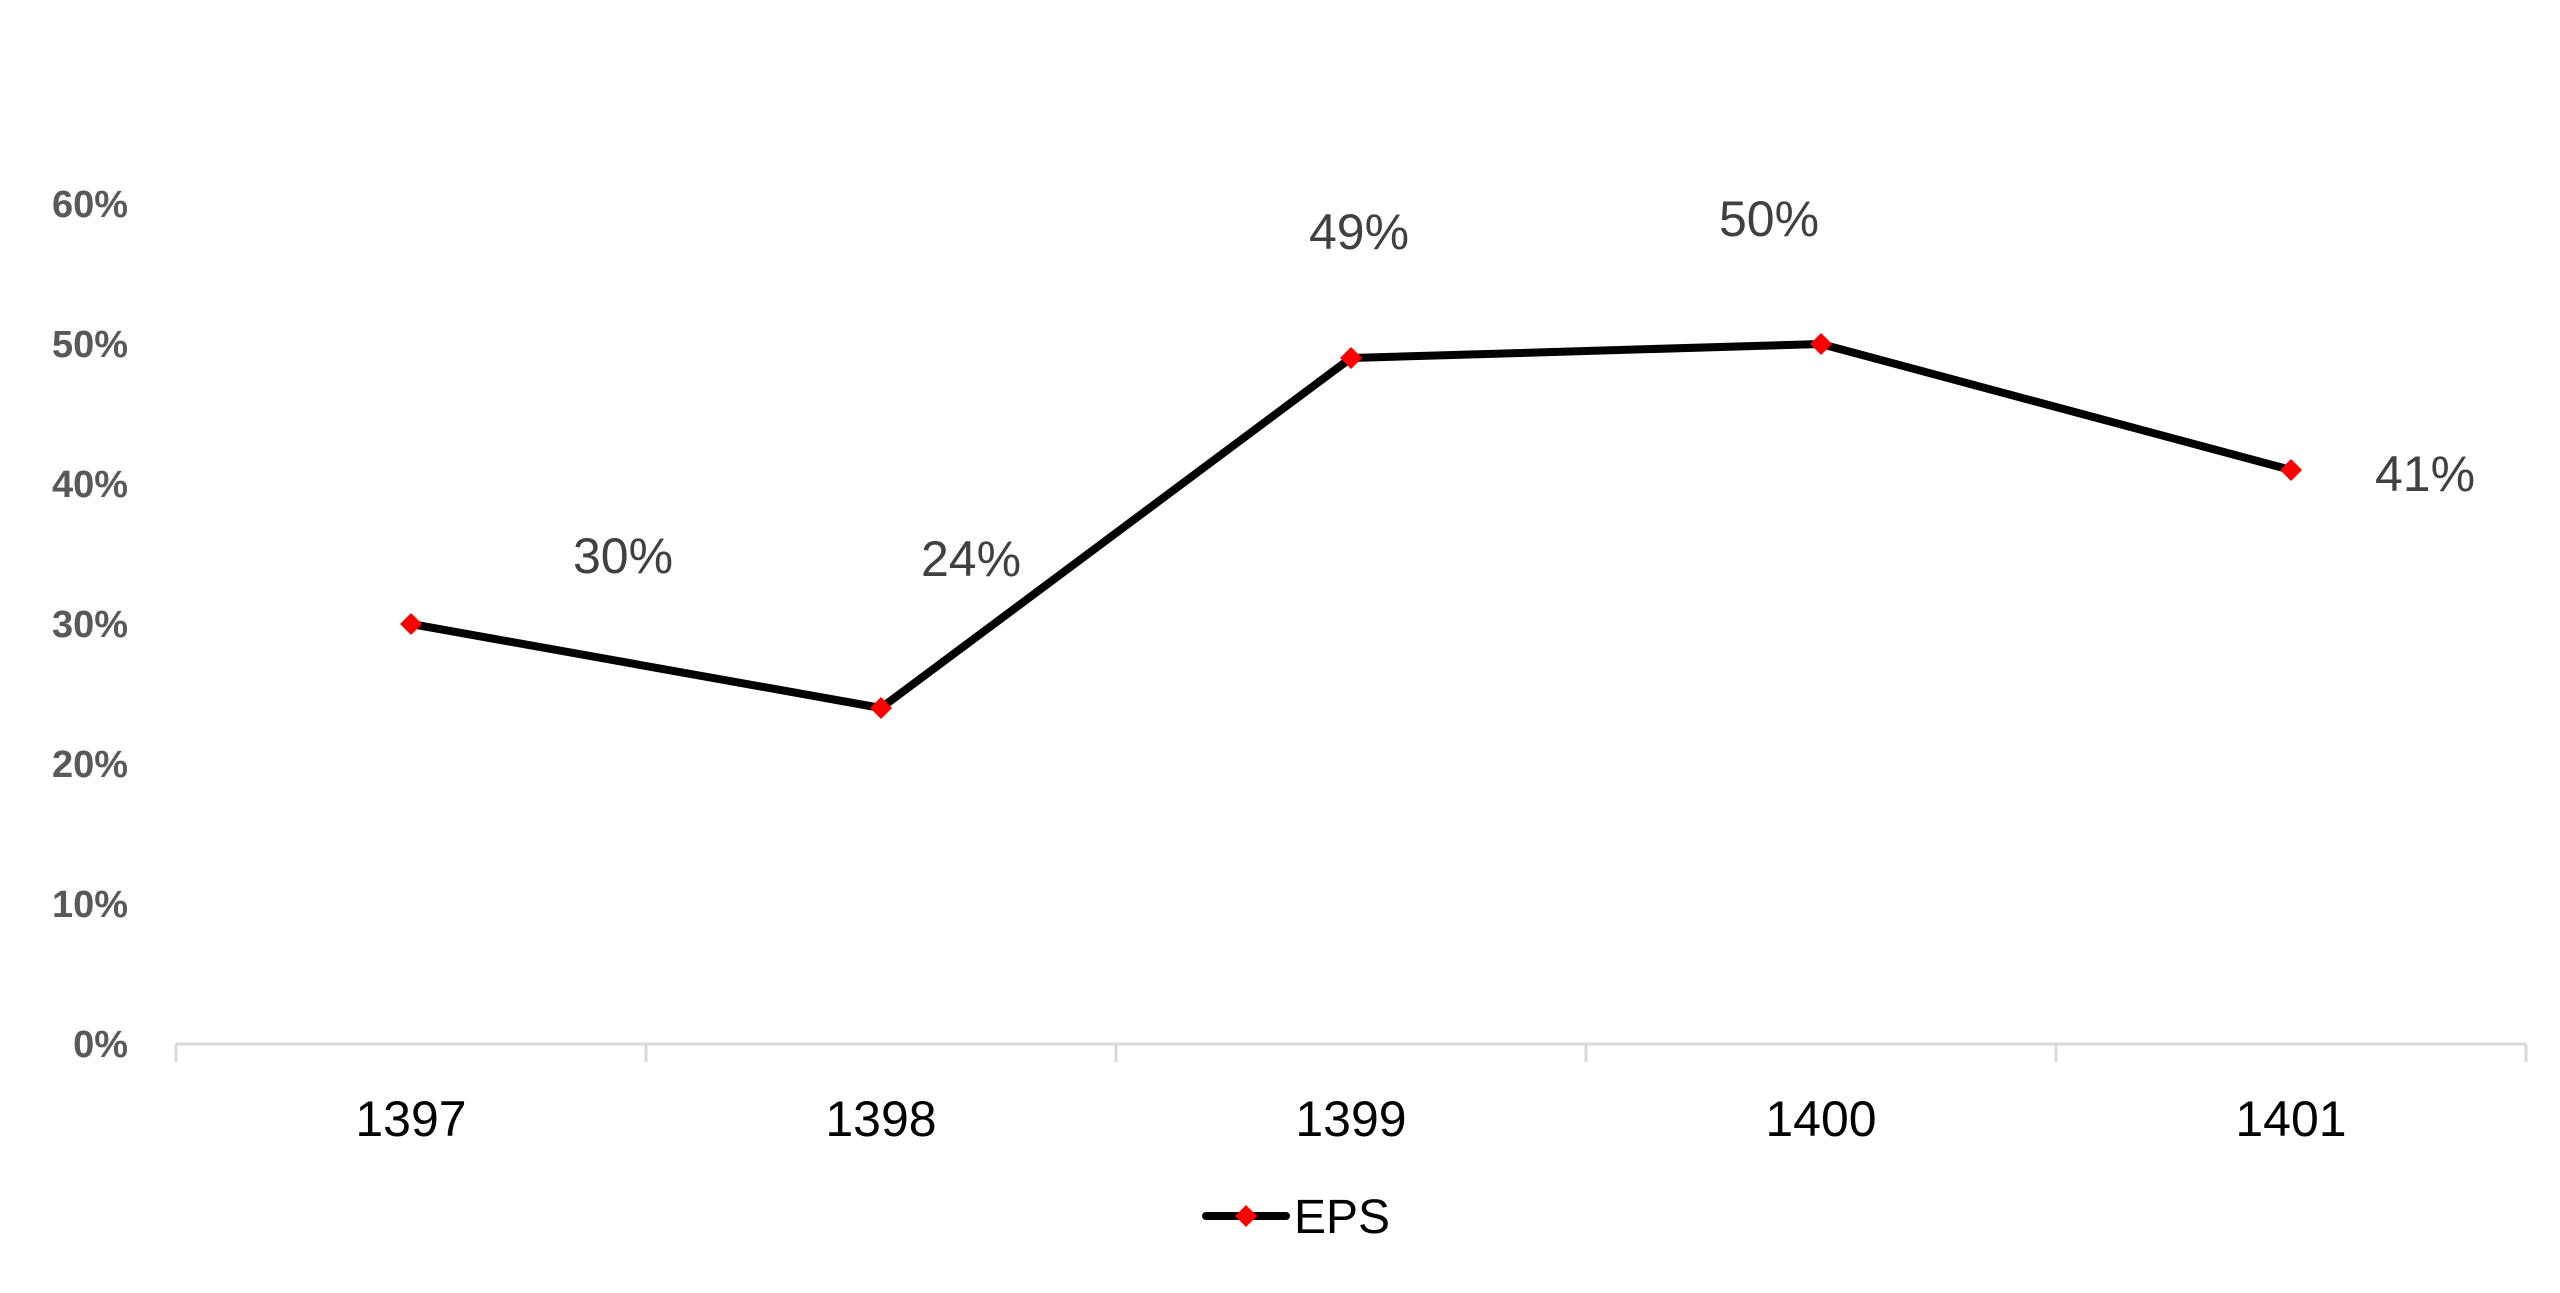 Image resolution: width=2560 pixels, height=1293 pixels. What do you see at coordinates (1820, 1119) in the screenshot?
I see `x-tick-label: 1400` at bounding box center [1820, 1119].